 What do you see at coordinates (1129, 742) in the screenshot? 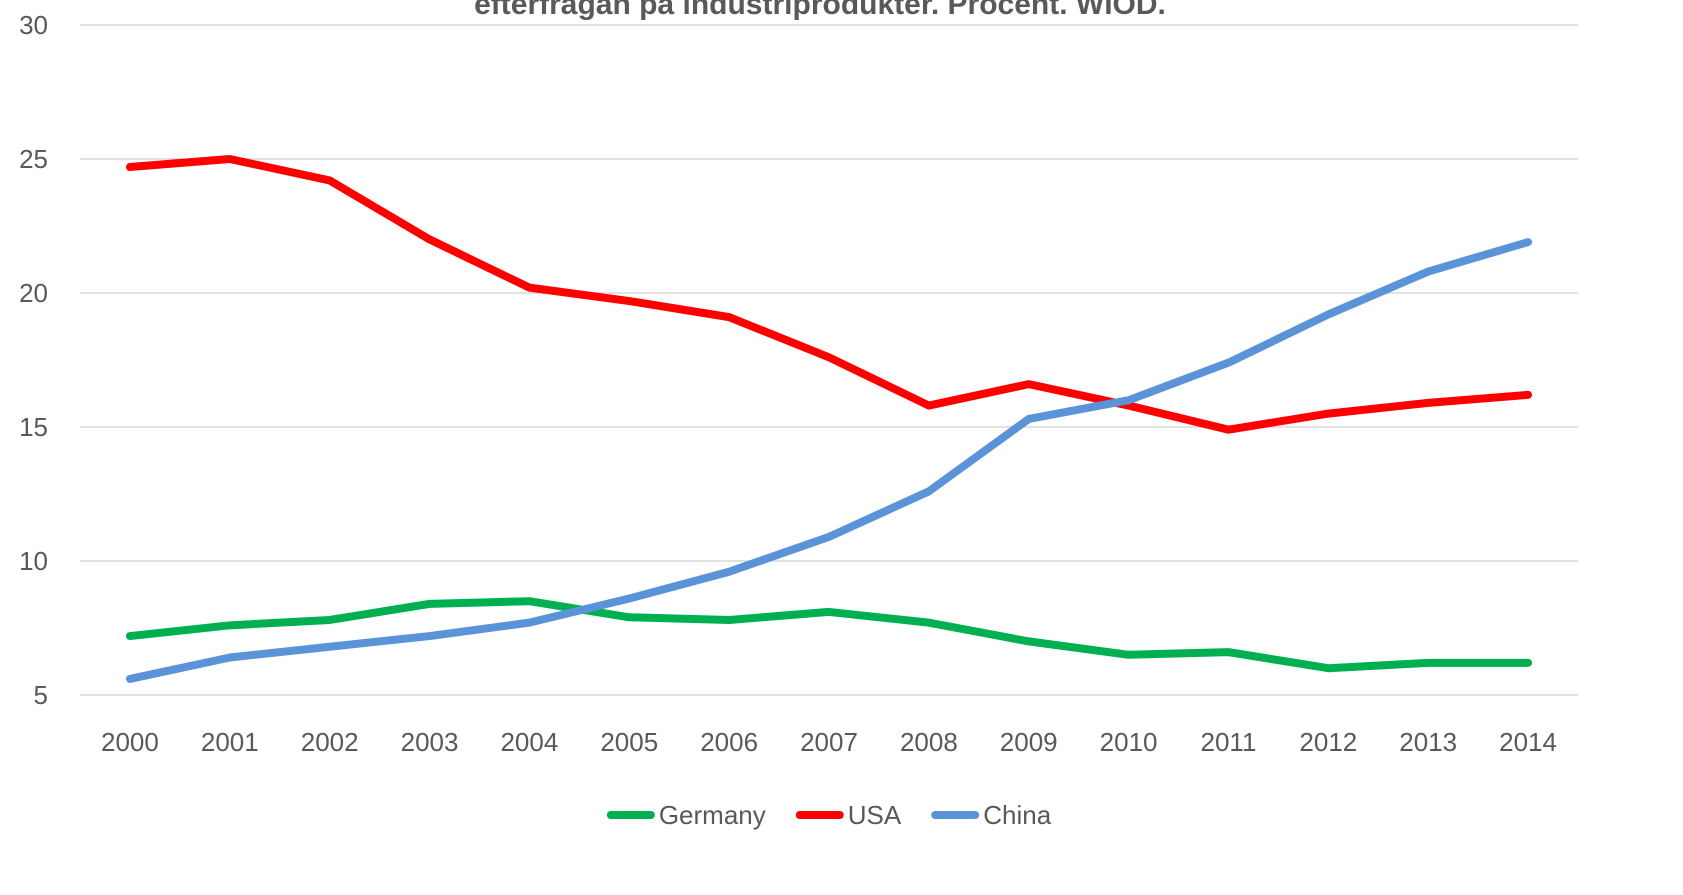
I see `x-tick-label: 2010` at bounding box center [1129, 742].